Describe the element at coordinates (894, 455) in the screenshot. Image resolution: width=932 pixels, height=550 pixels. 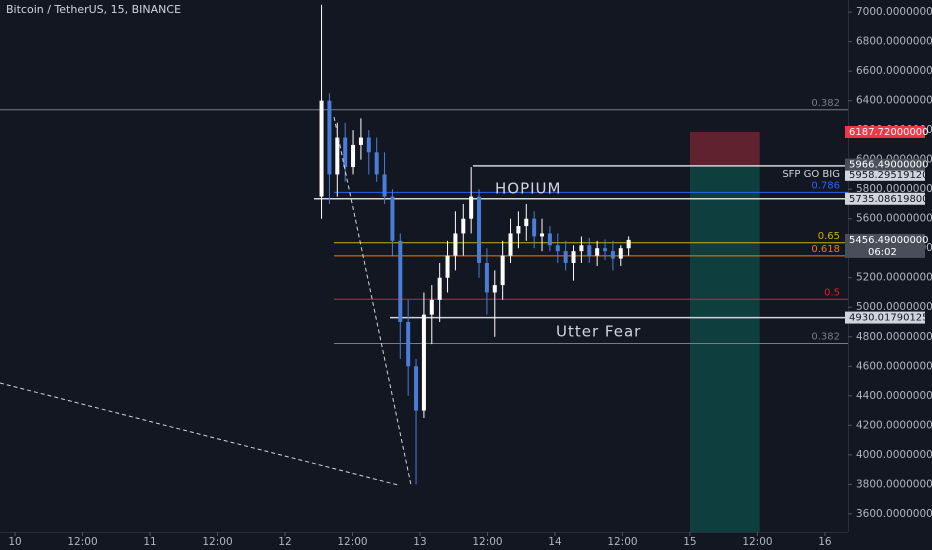
I see `y-tick-label: 4000.00000000` at that location.